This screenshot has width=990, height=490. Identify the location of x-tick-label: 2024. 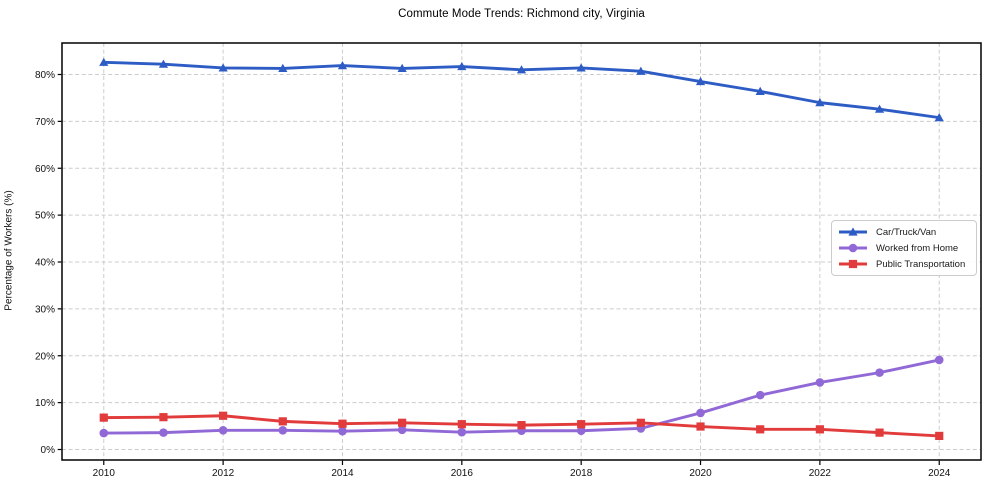
(939, 473).